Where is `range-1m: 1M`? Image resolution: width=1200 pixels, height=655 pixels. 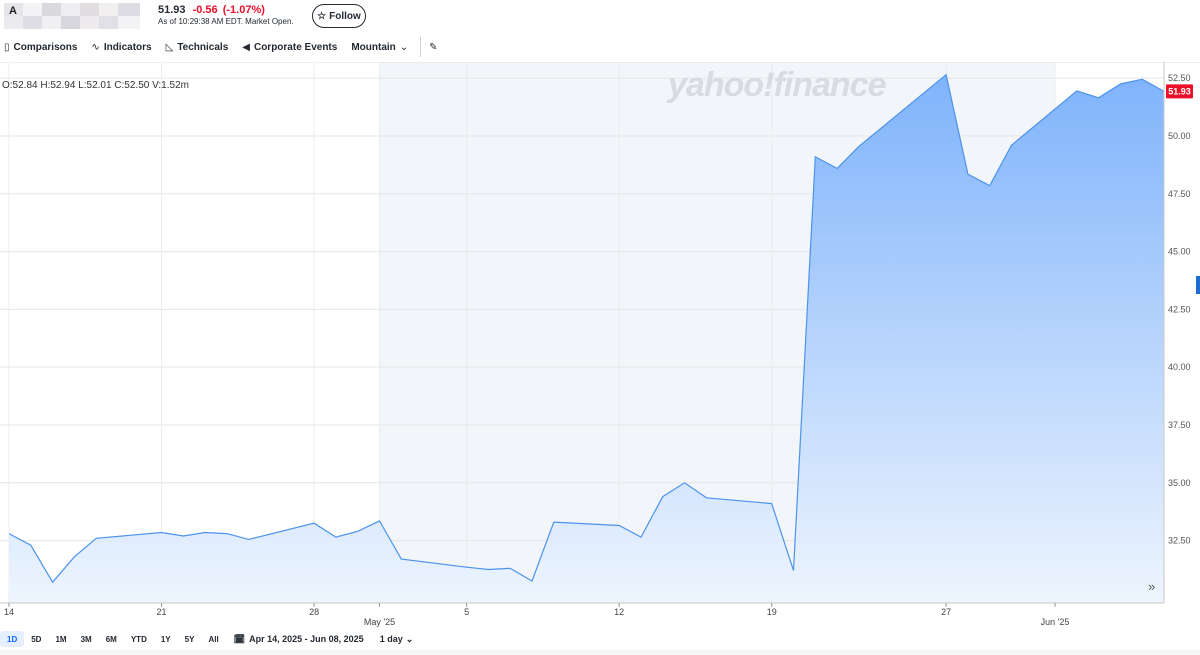
range-1m: 1M is located at coordinates (61, 639).